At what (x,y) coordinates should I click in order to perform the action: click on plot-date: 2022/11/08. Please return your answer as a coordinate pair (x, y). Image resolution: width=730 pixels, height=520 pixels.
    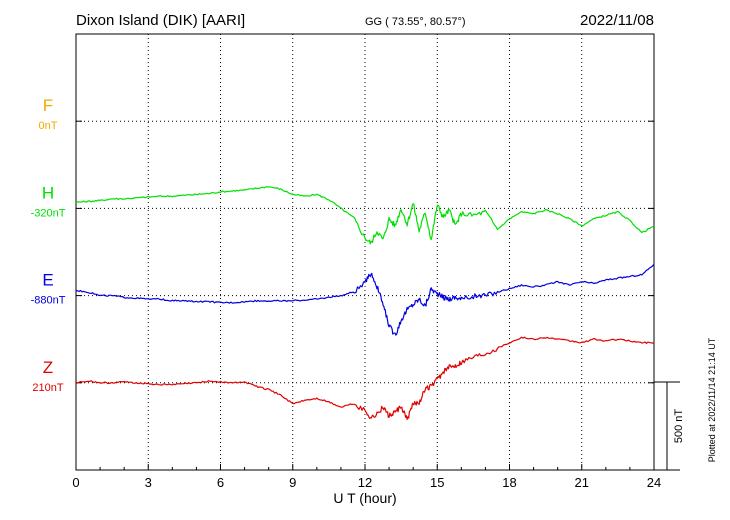
    Looking at the image, I should click on (617, 20).